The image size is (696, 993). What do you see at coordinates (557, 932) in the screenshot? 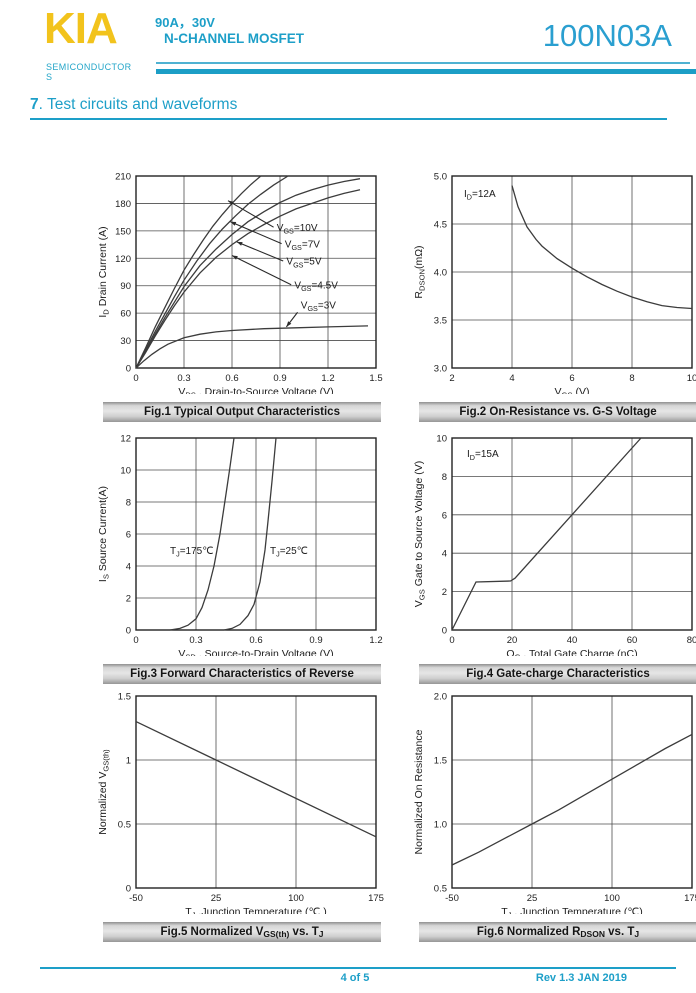
I see `fig6-caption-bar: Fig.6 Normalized RDSON vs. TJ` at bounding box center [557, 932].